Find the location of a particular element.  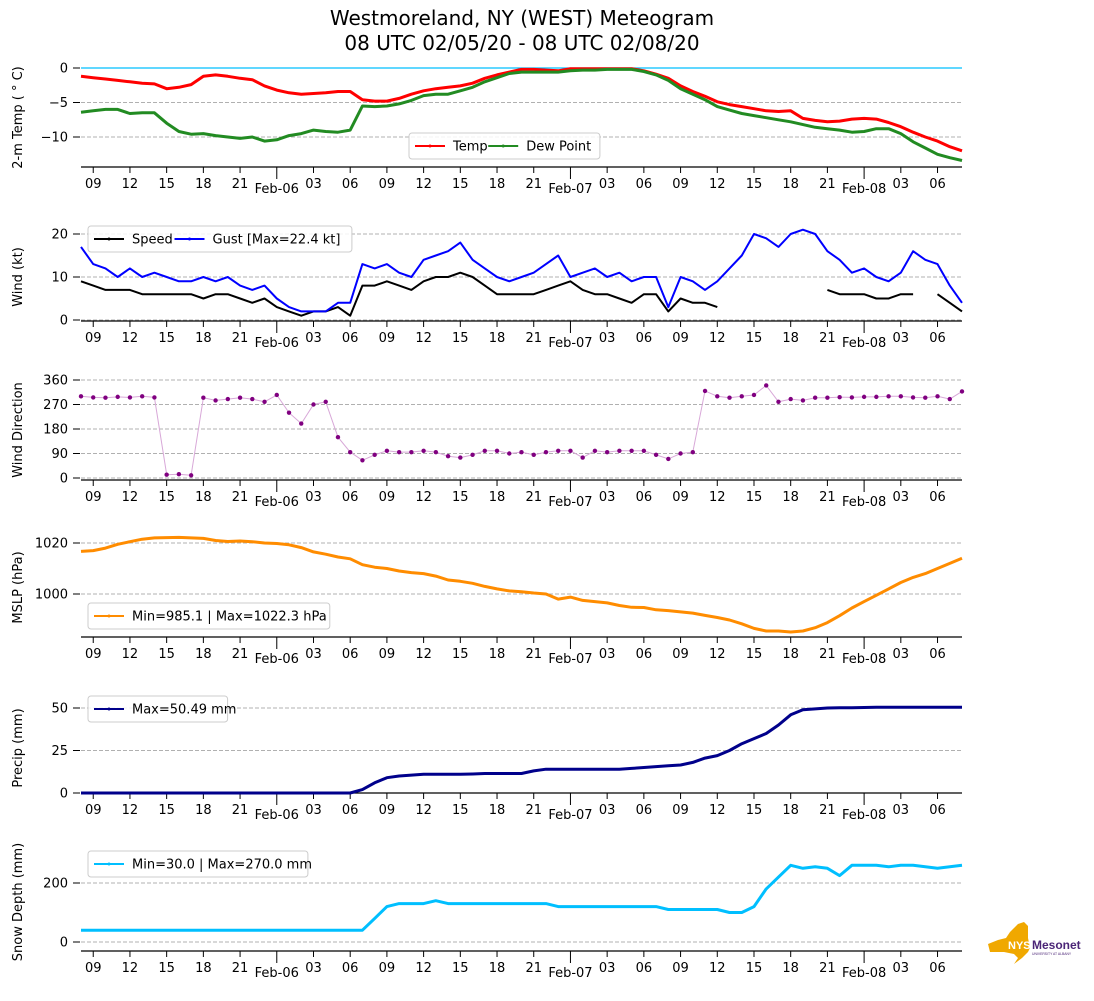

legend-snow: Min=30.0 | Max=270.0 mm is located at coordinates (199, 864).